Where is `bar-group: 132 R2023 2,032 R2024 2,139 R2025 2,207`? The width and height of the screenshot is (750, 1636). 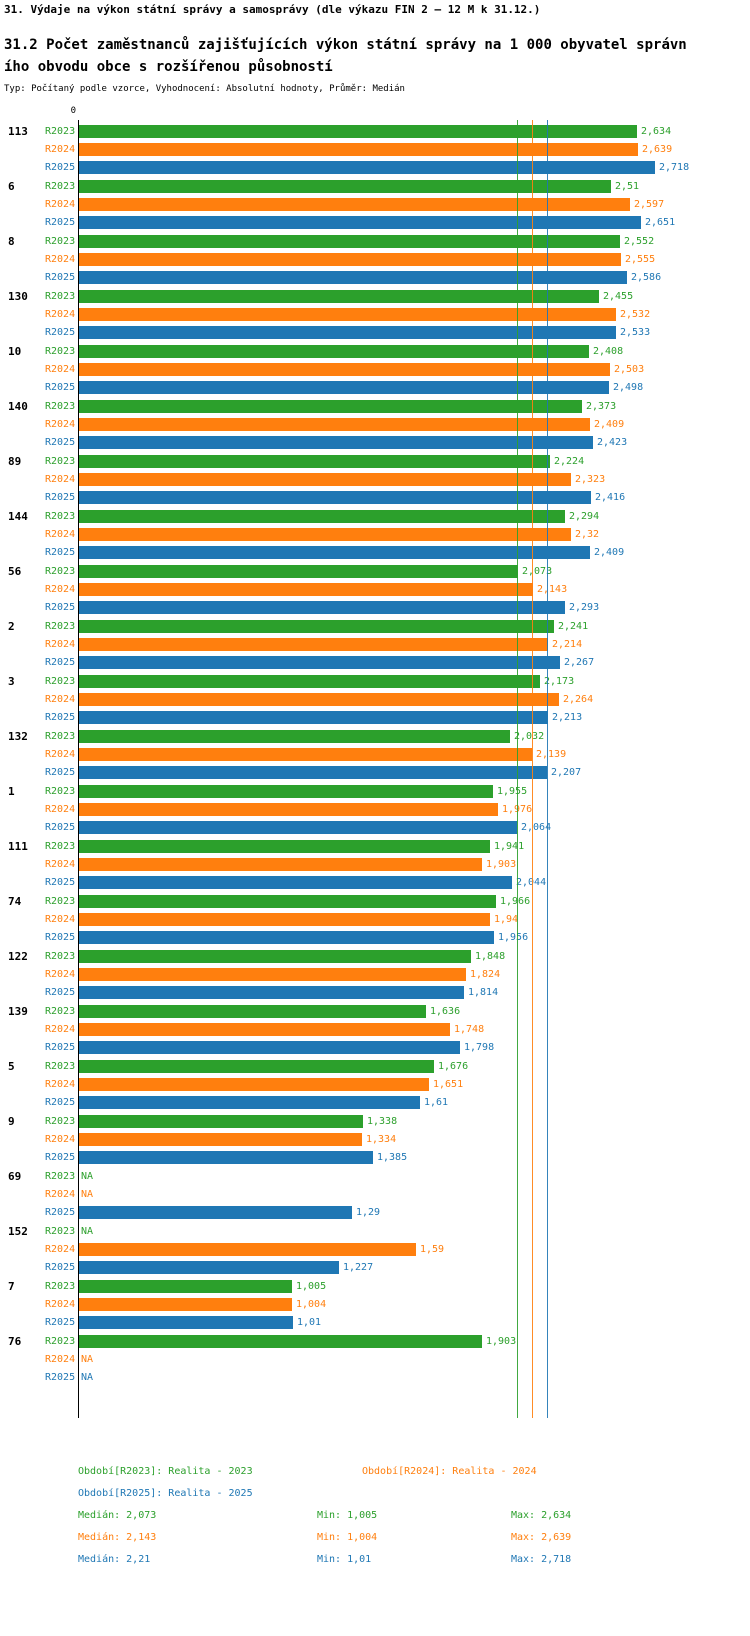
bar-group: 132 R2023 2,032 R2024 2,139 R2025 2,207 is located at coordinates (375, 754).